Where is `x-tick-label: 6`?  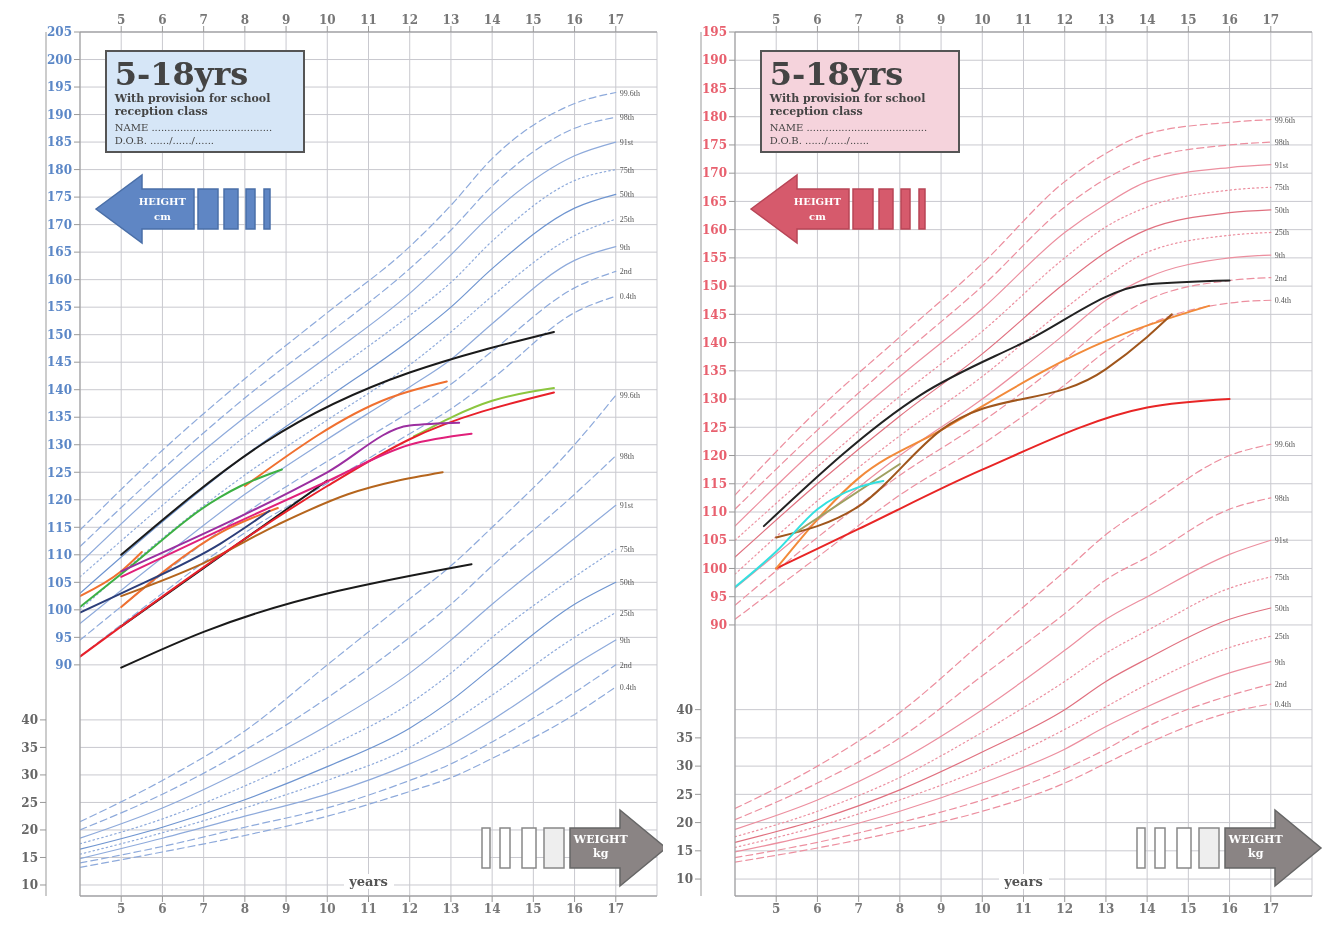 x-tick-label: 6 is located at coordinates (162, 20).